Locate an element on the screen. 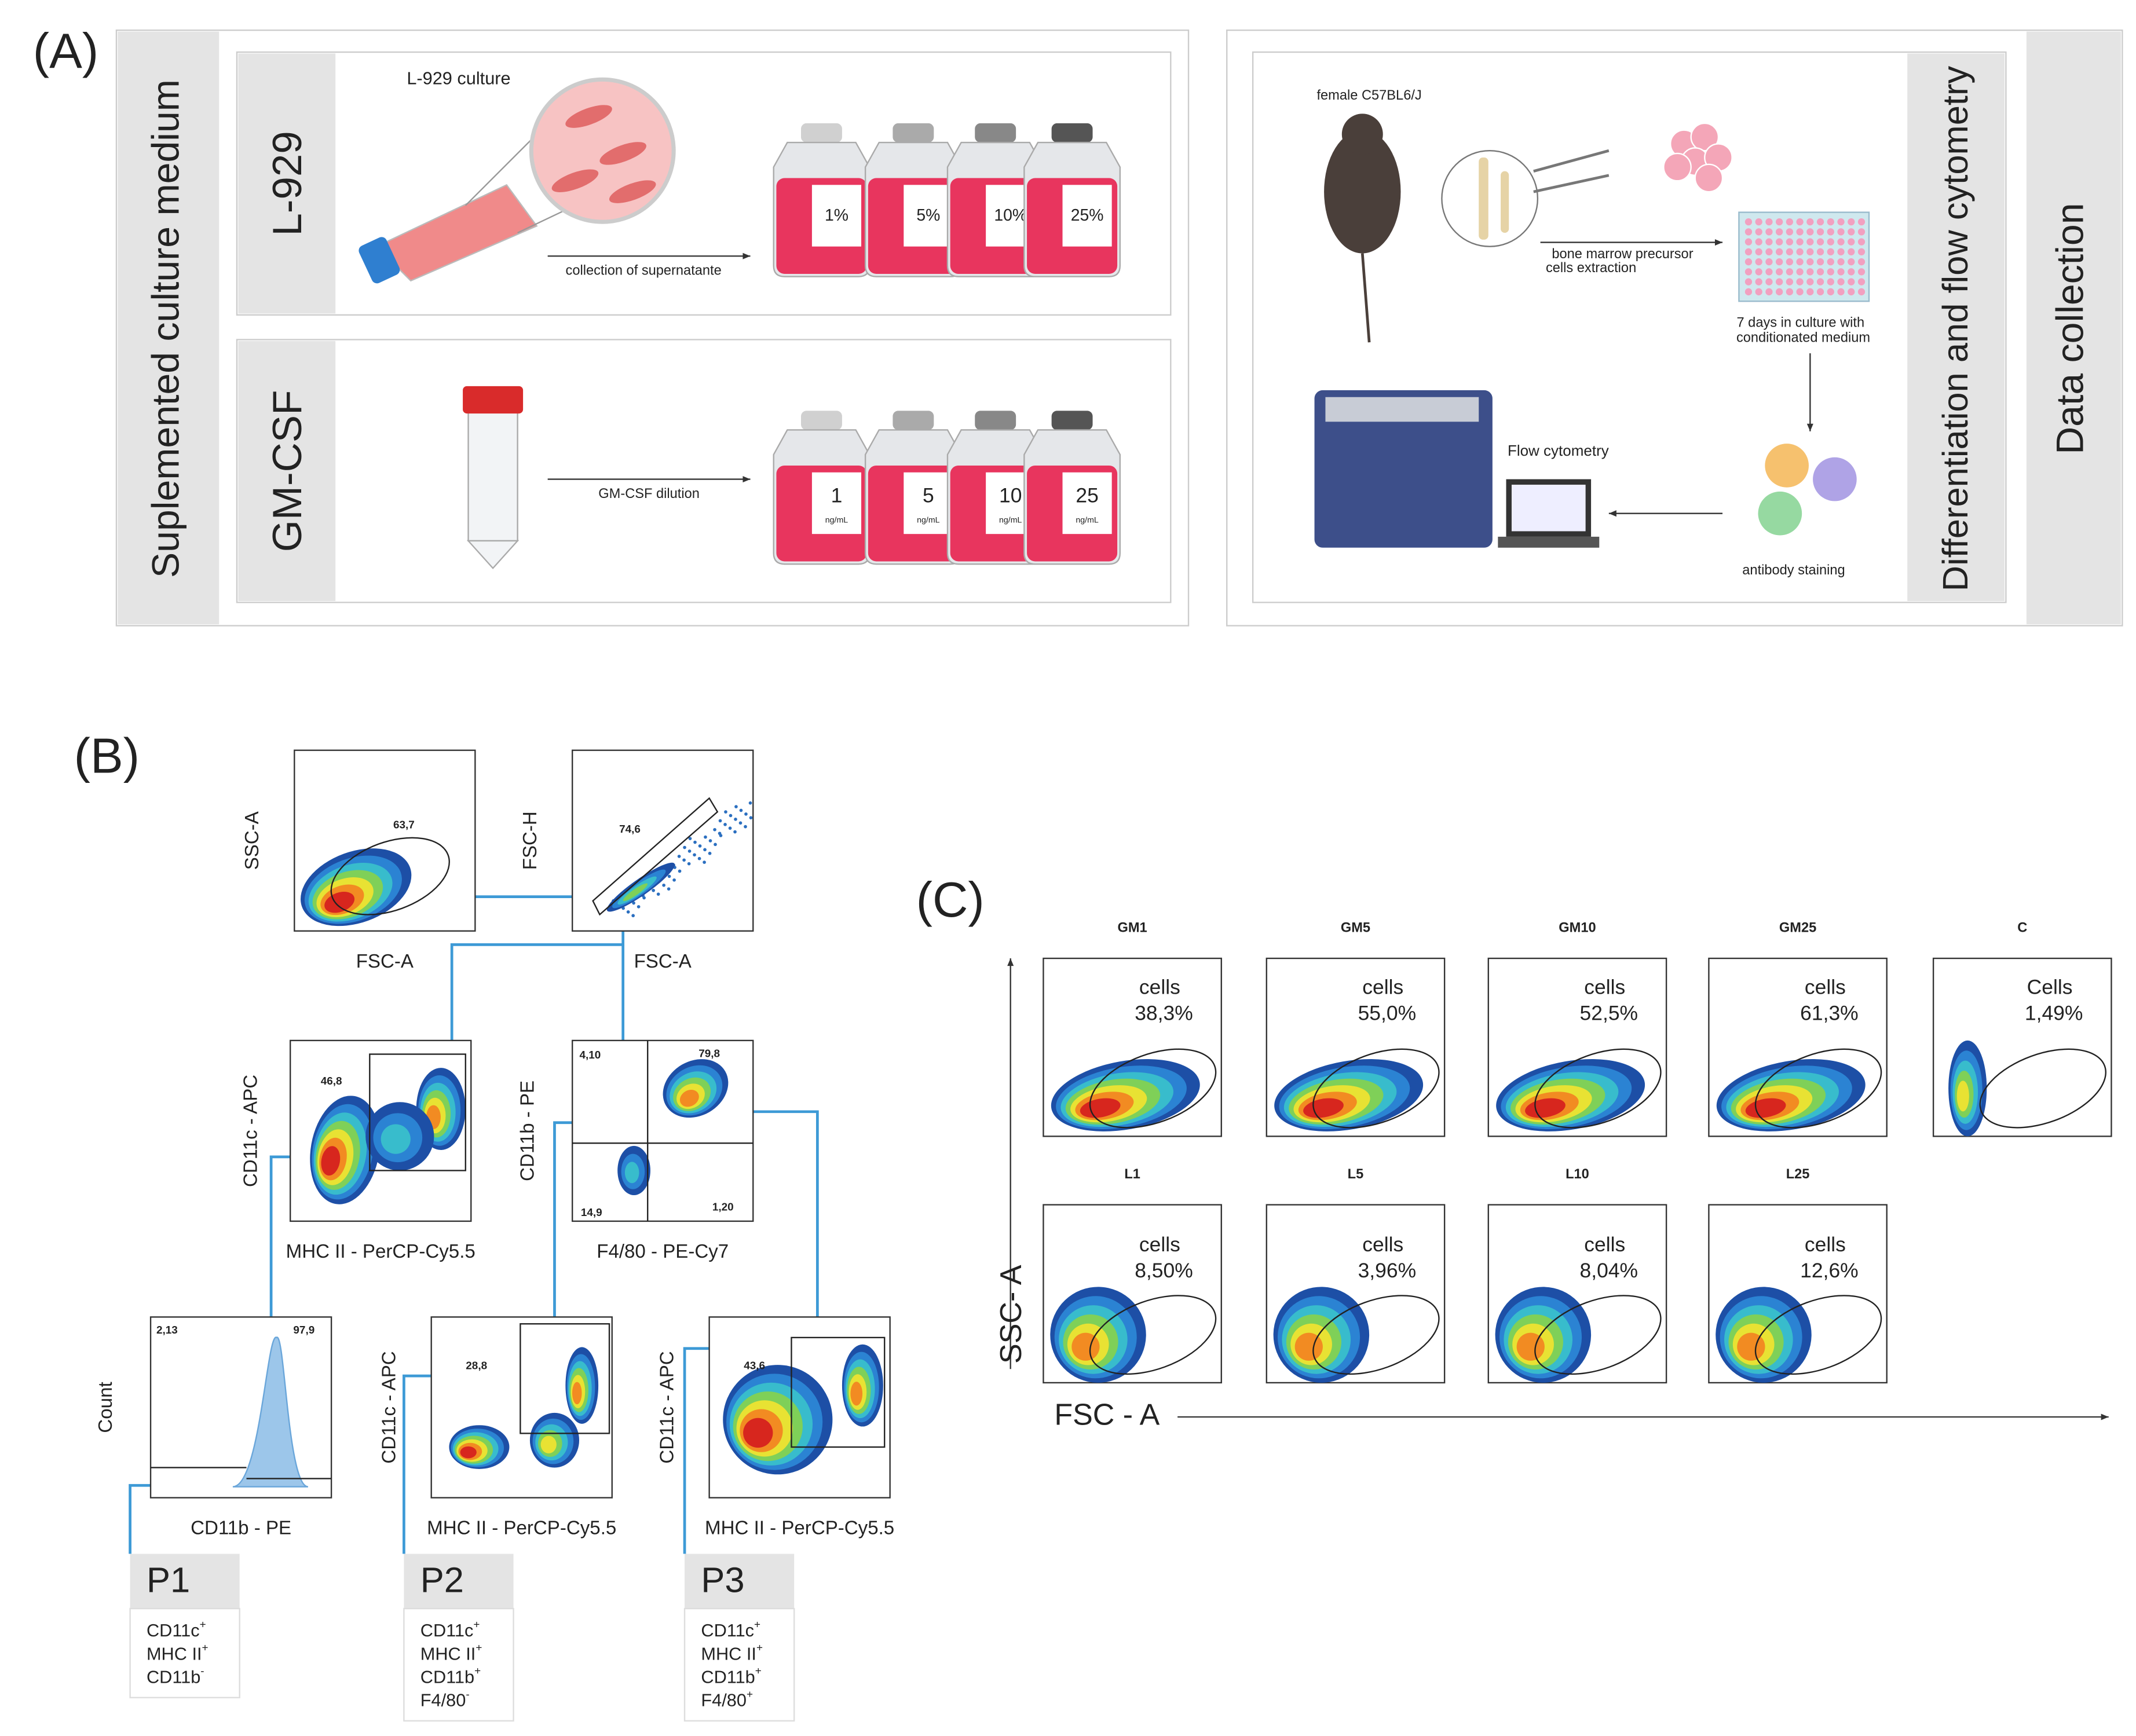  plot-frame is located at coordinates (663, 1130).